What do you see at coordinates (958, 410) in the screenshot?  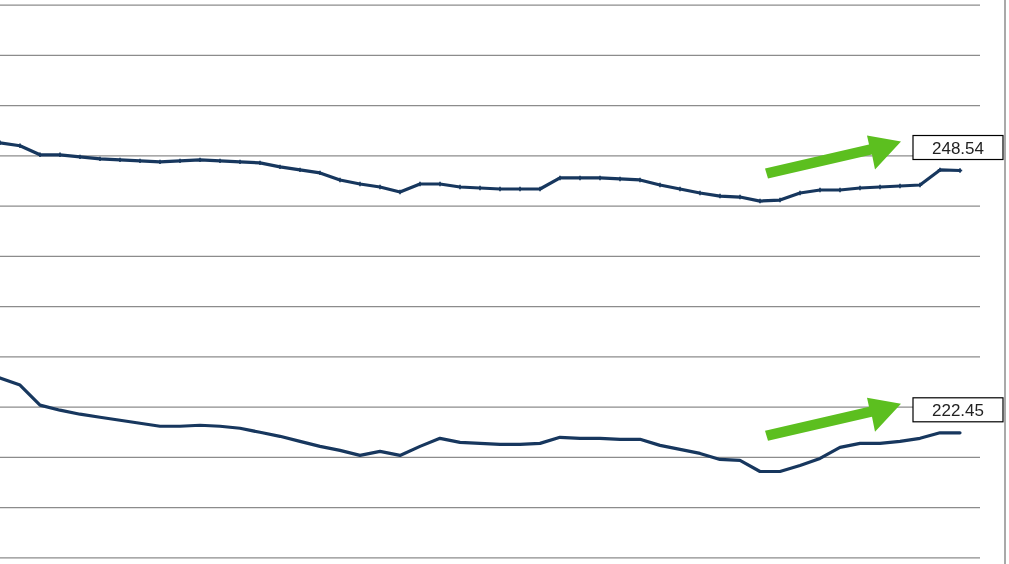 I see `data-label: 222.45` at bounding box center [958, 410].